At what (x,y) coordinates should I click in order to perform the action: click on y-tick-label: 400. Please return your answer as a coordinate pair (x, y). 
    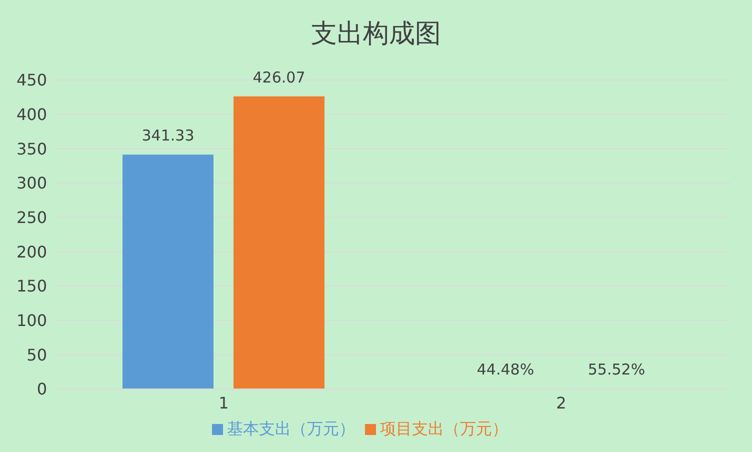
    Looking at the image, I should click on (31, 114).